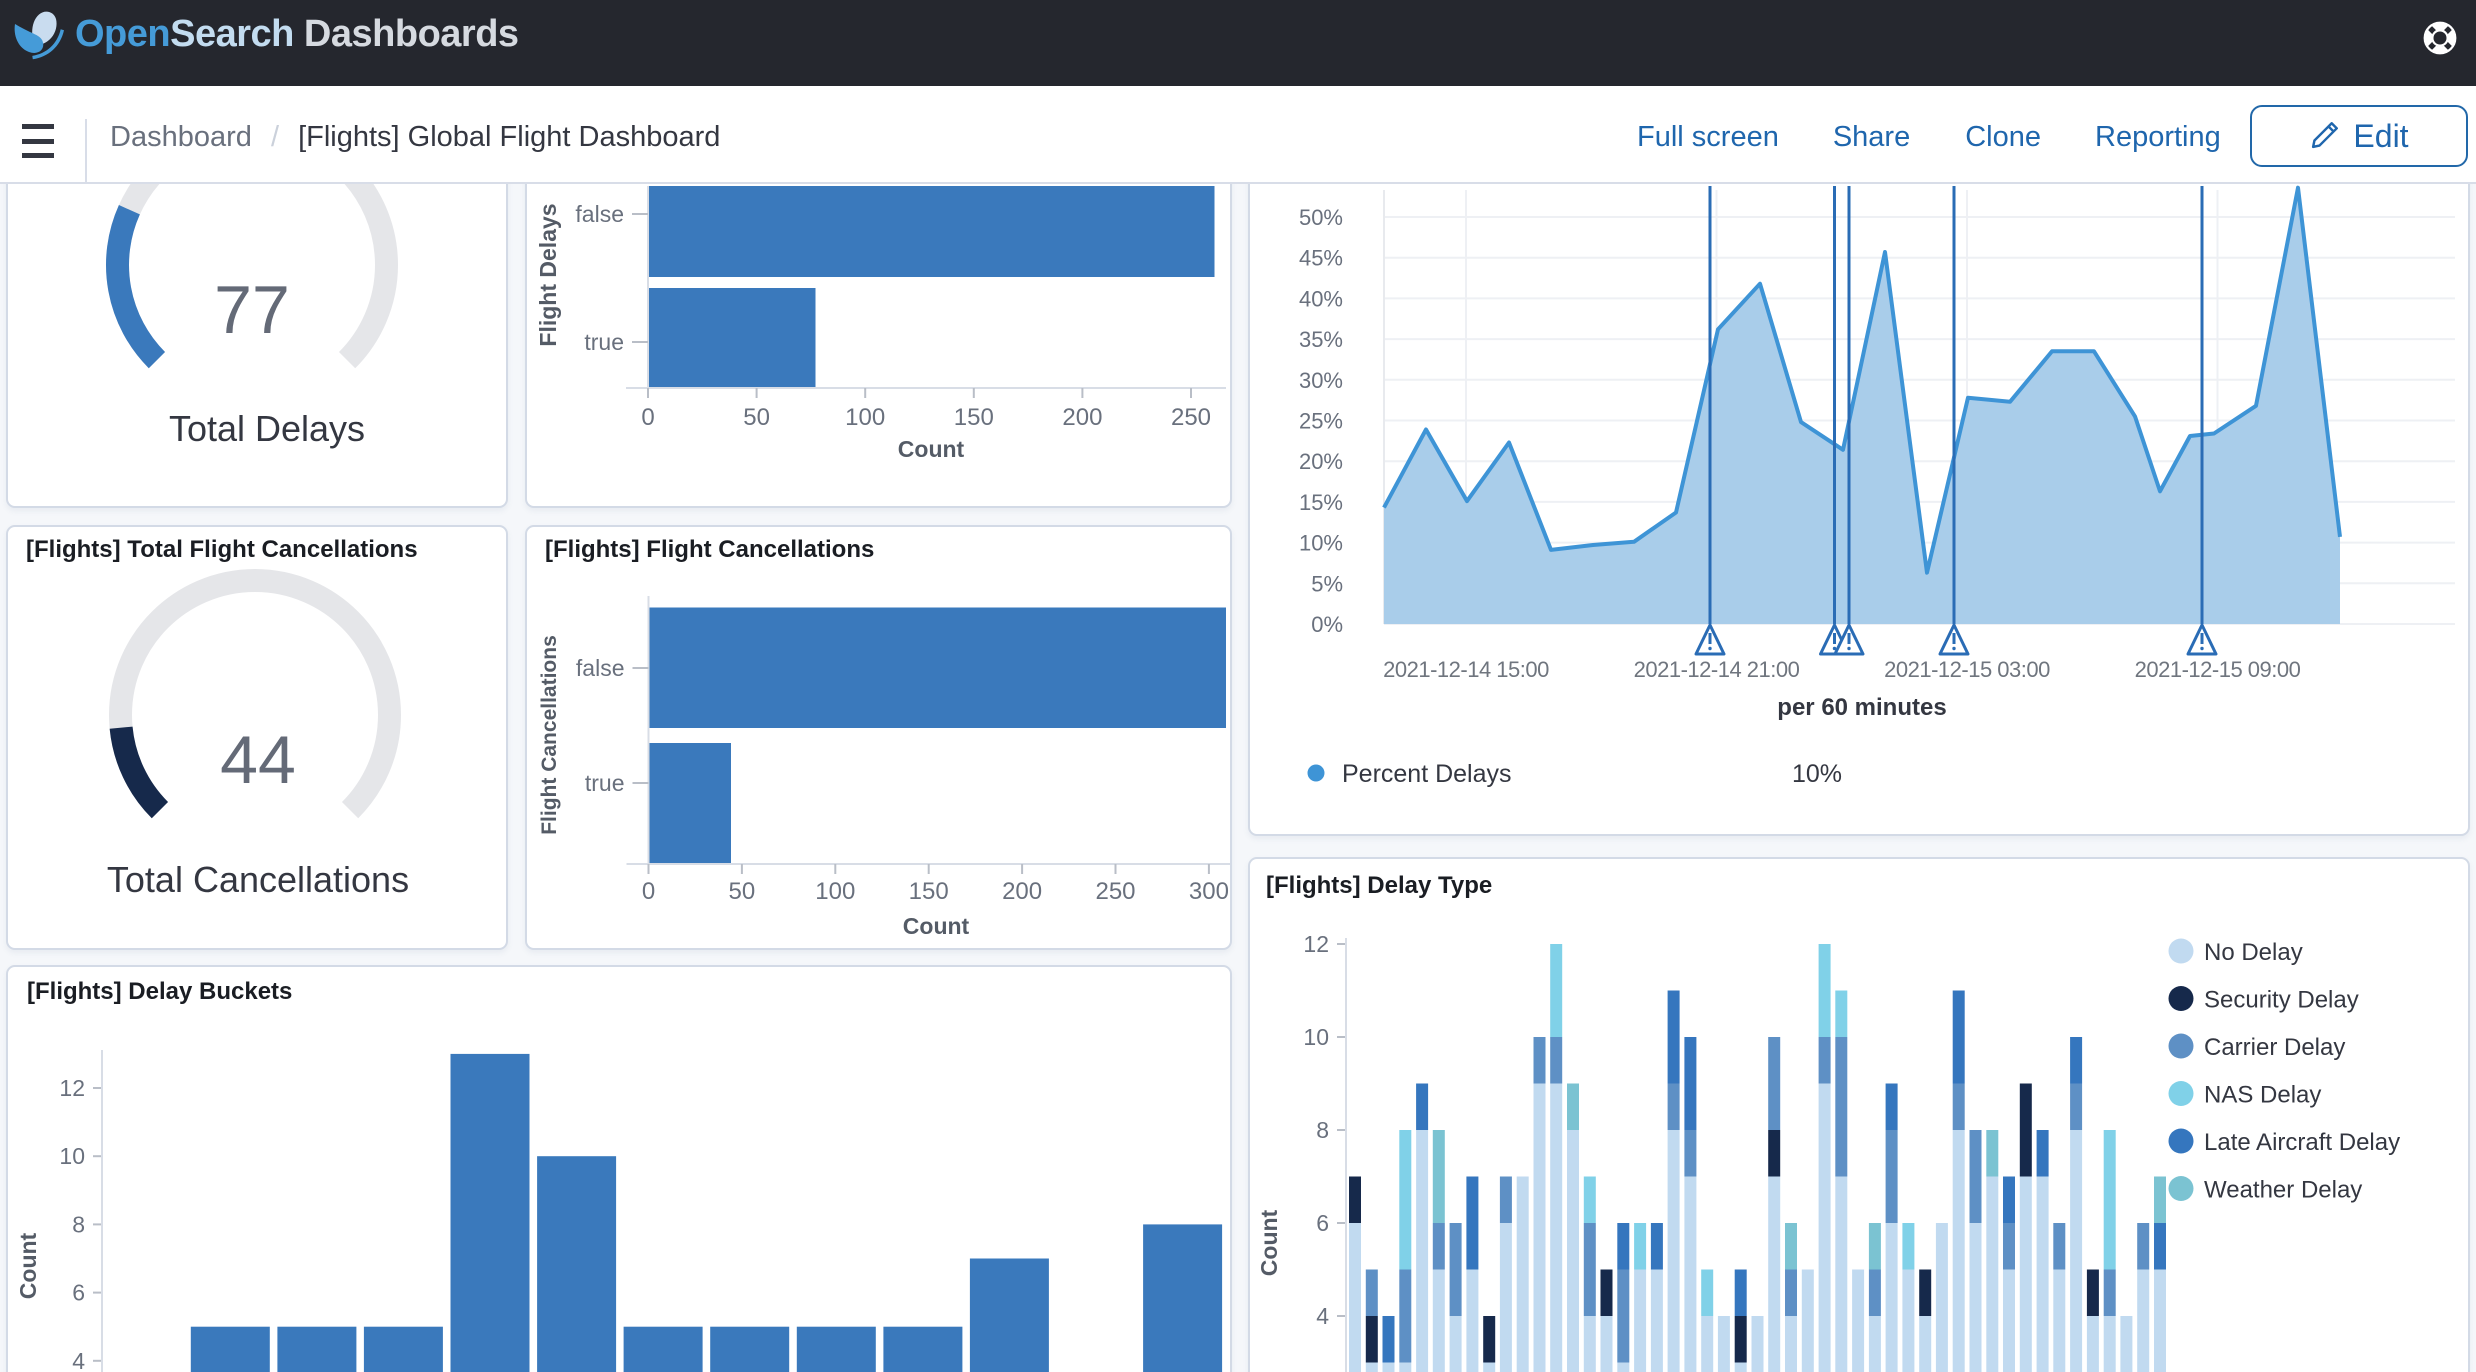 Image resolution: width=2476 pixels, height=1372 pixels. What do you see at coordinates (2274, 1047) in the screenshot?
I see `svg-text: Carrier Delay` at bounding box center [2274, 1047].